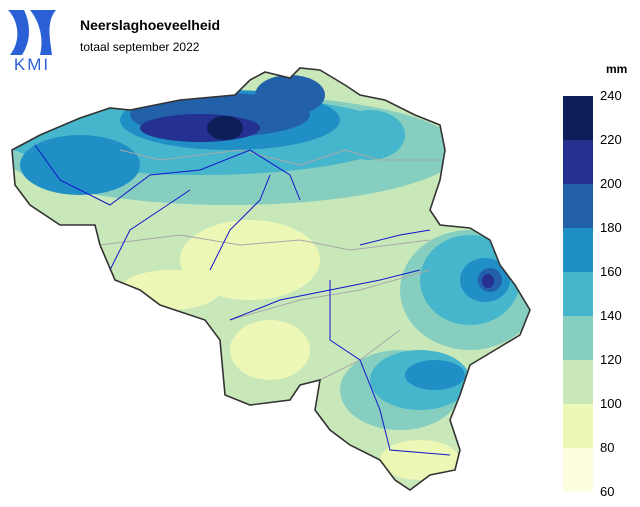  What do you see at coordinates (611, 139) in the screenshot?
I see `legend-tick-label: 220` at bounding box center [611, 139].